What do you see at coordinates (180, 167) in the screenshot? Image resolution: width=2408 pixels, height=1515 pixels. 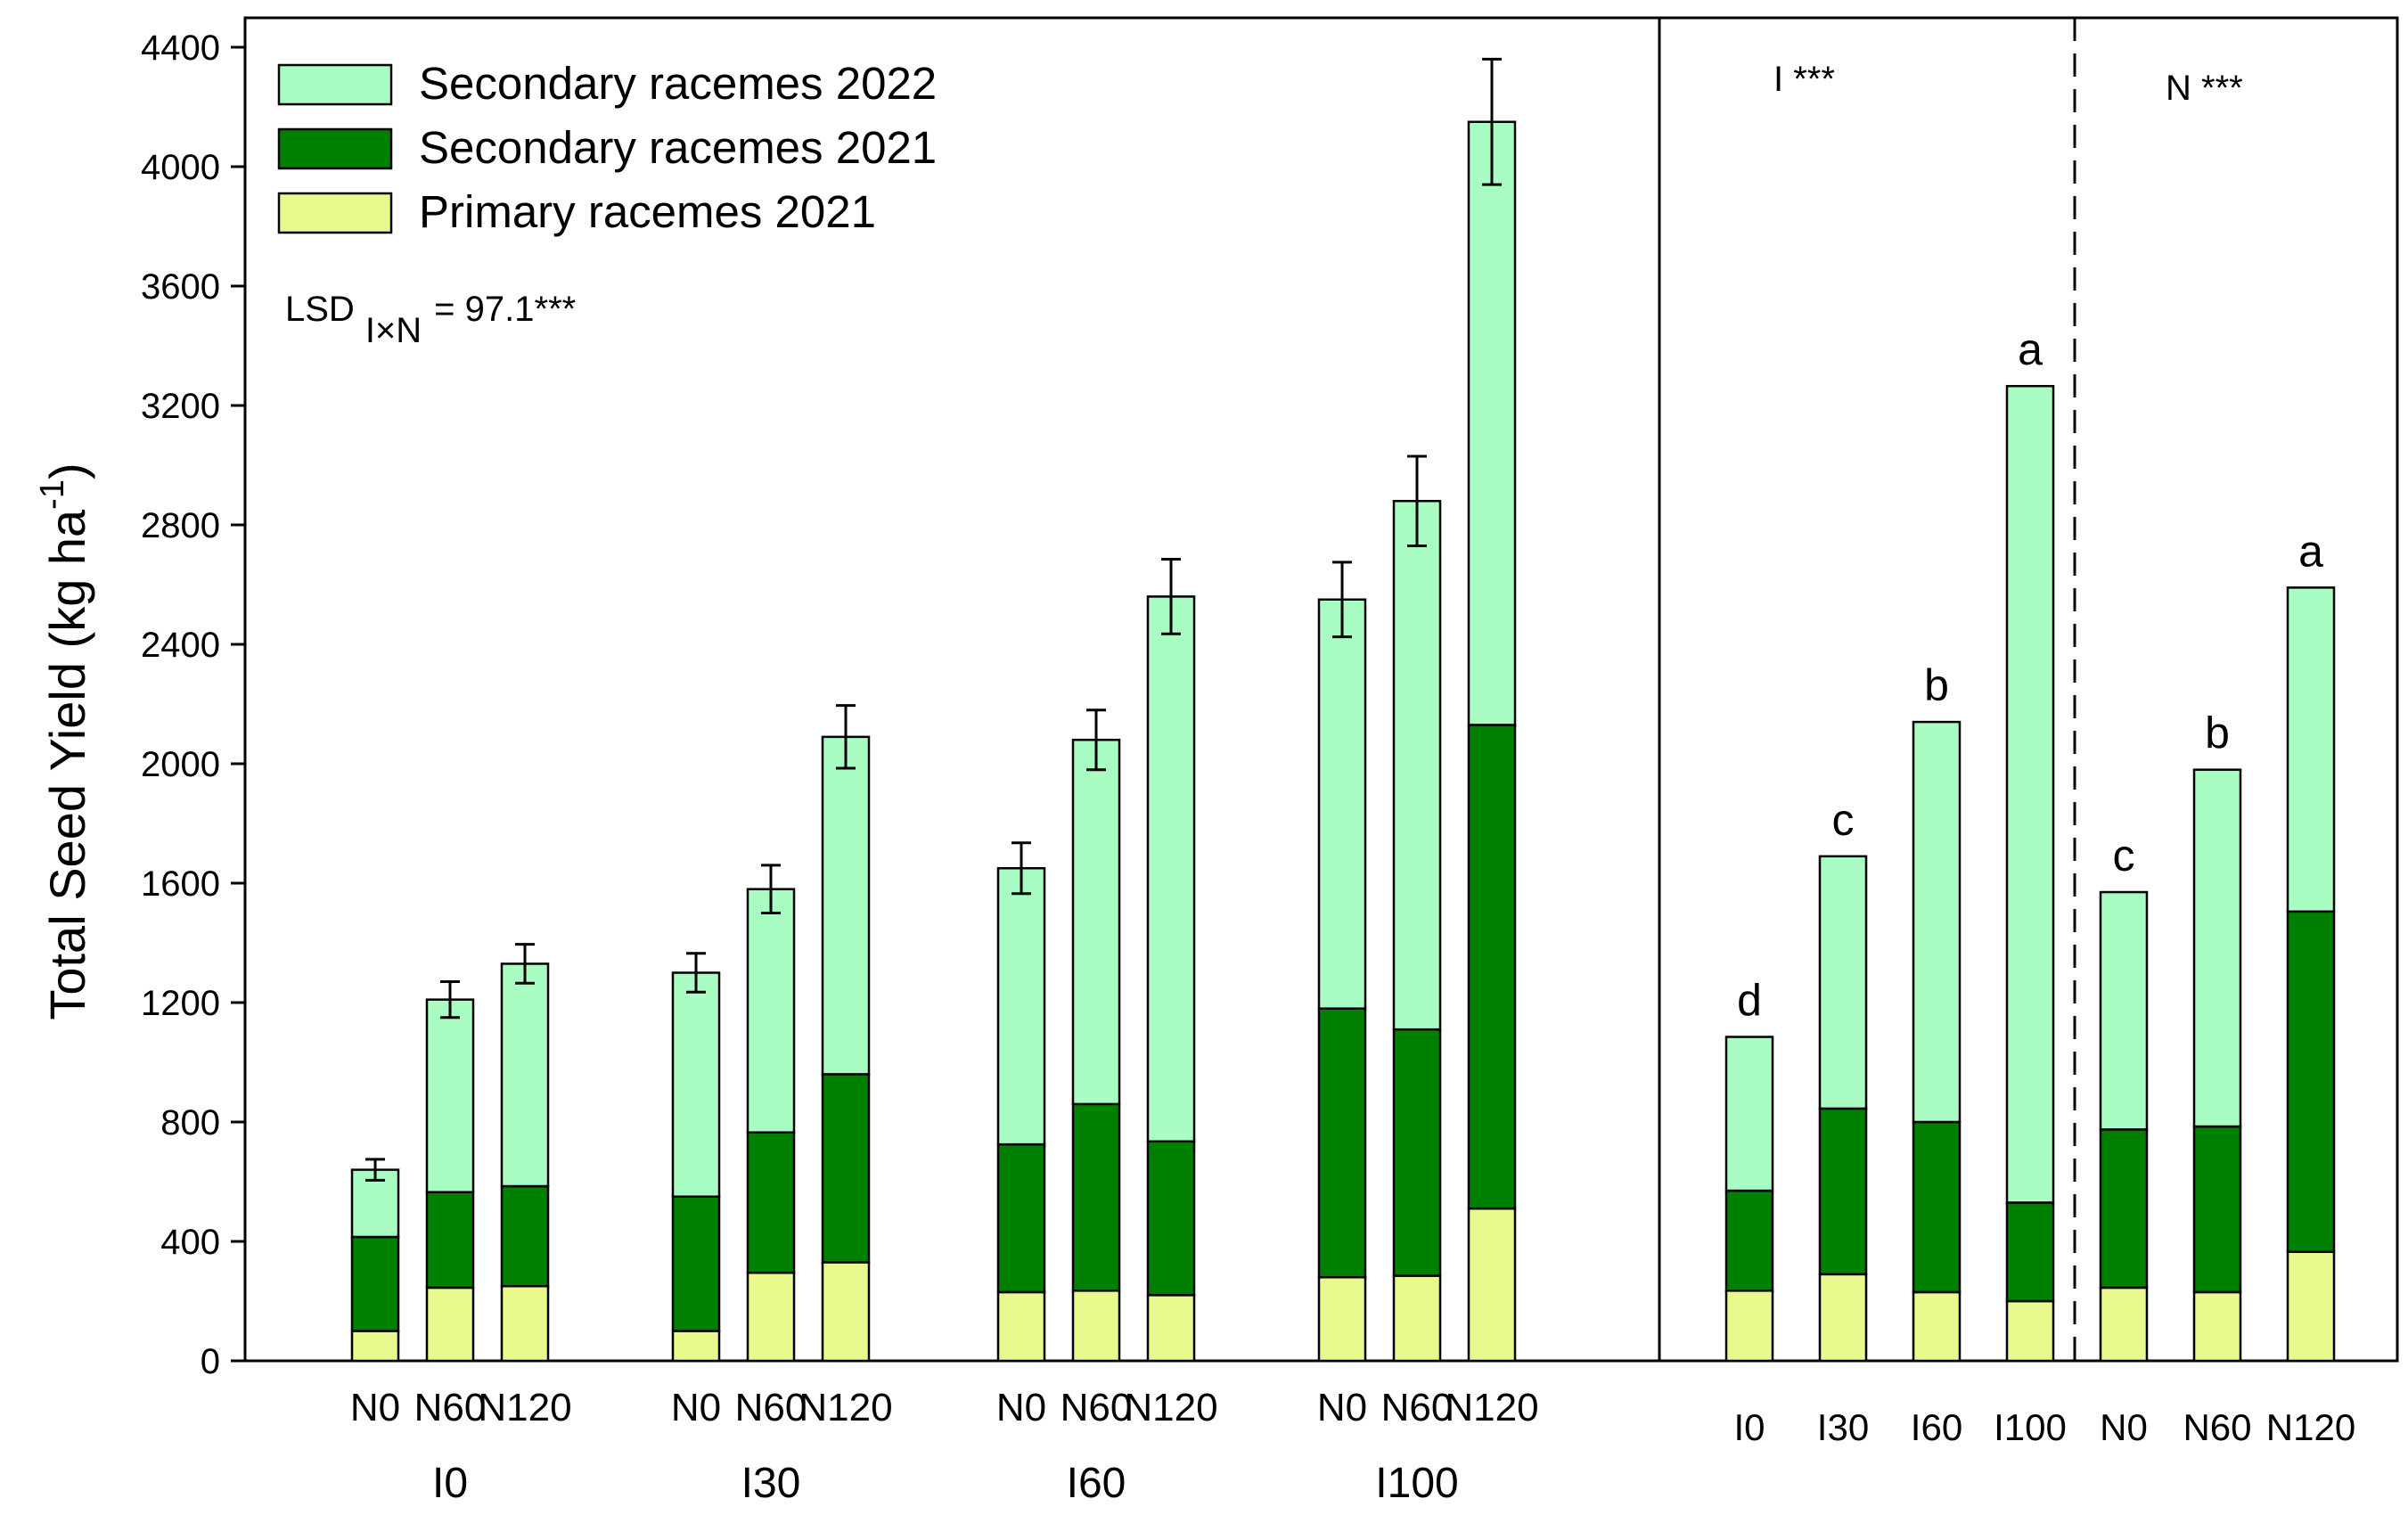 I see `y-tick-label: 4000` at bounding box center [180, 167].